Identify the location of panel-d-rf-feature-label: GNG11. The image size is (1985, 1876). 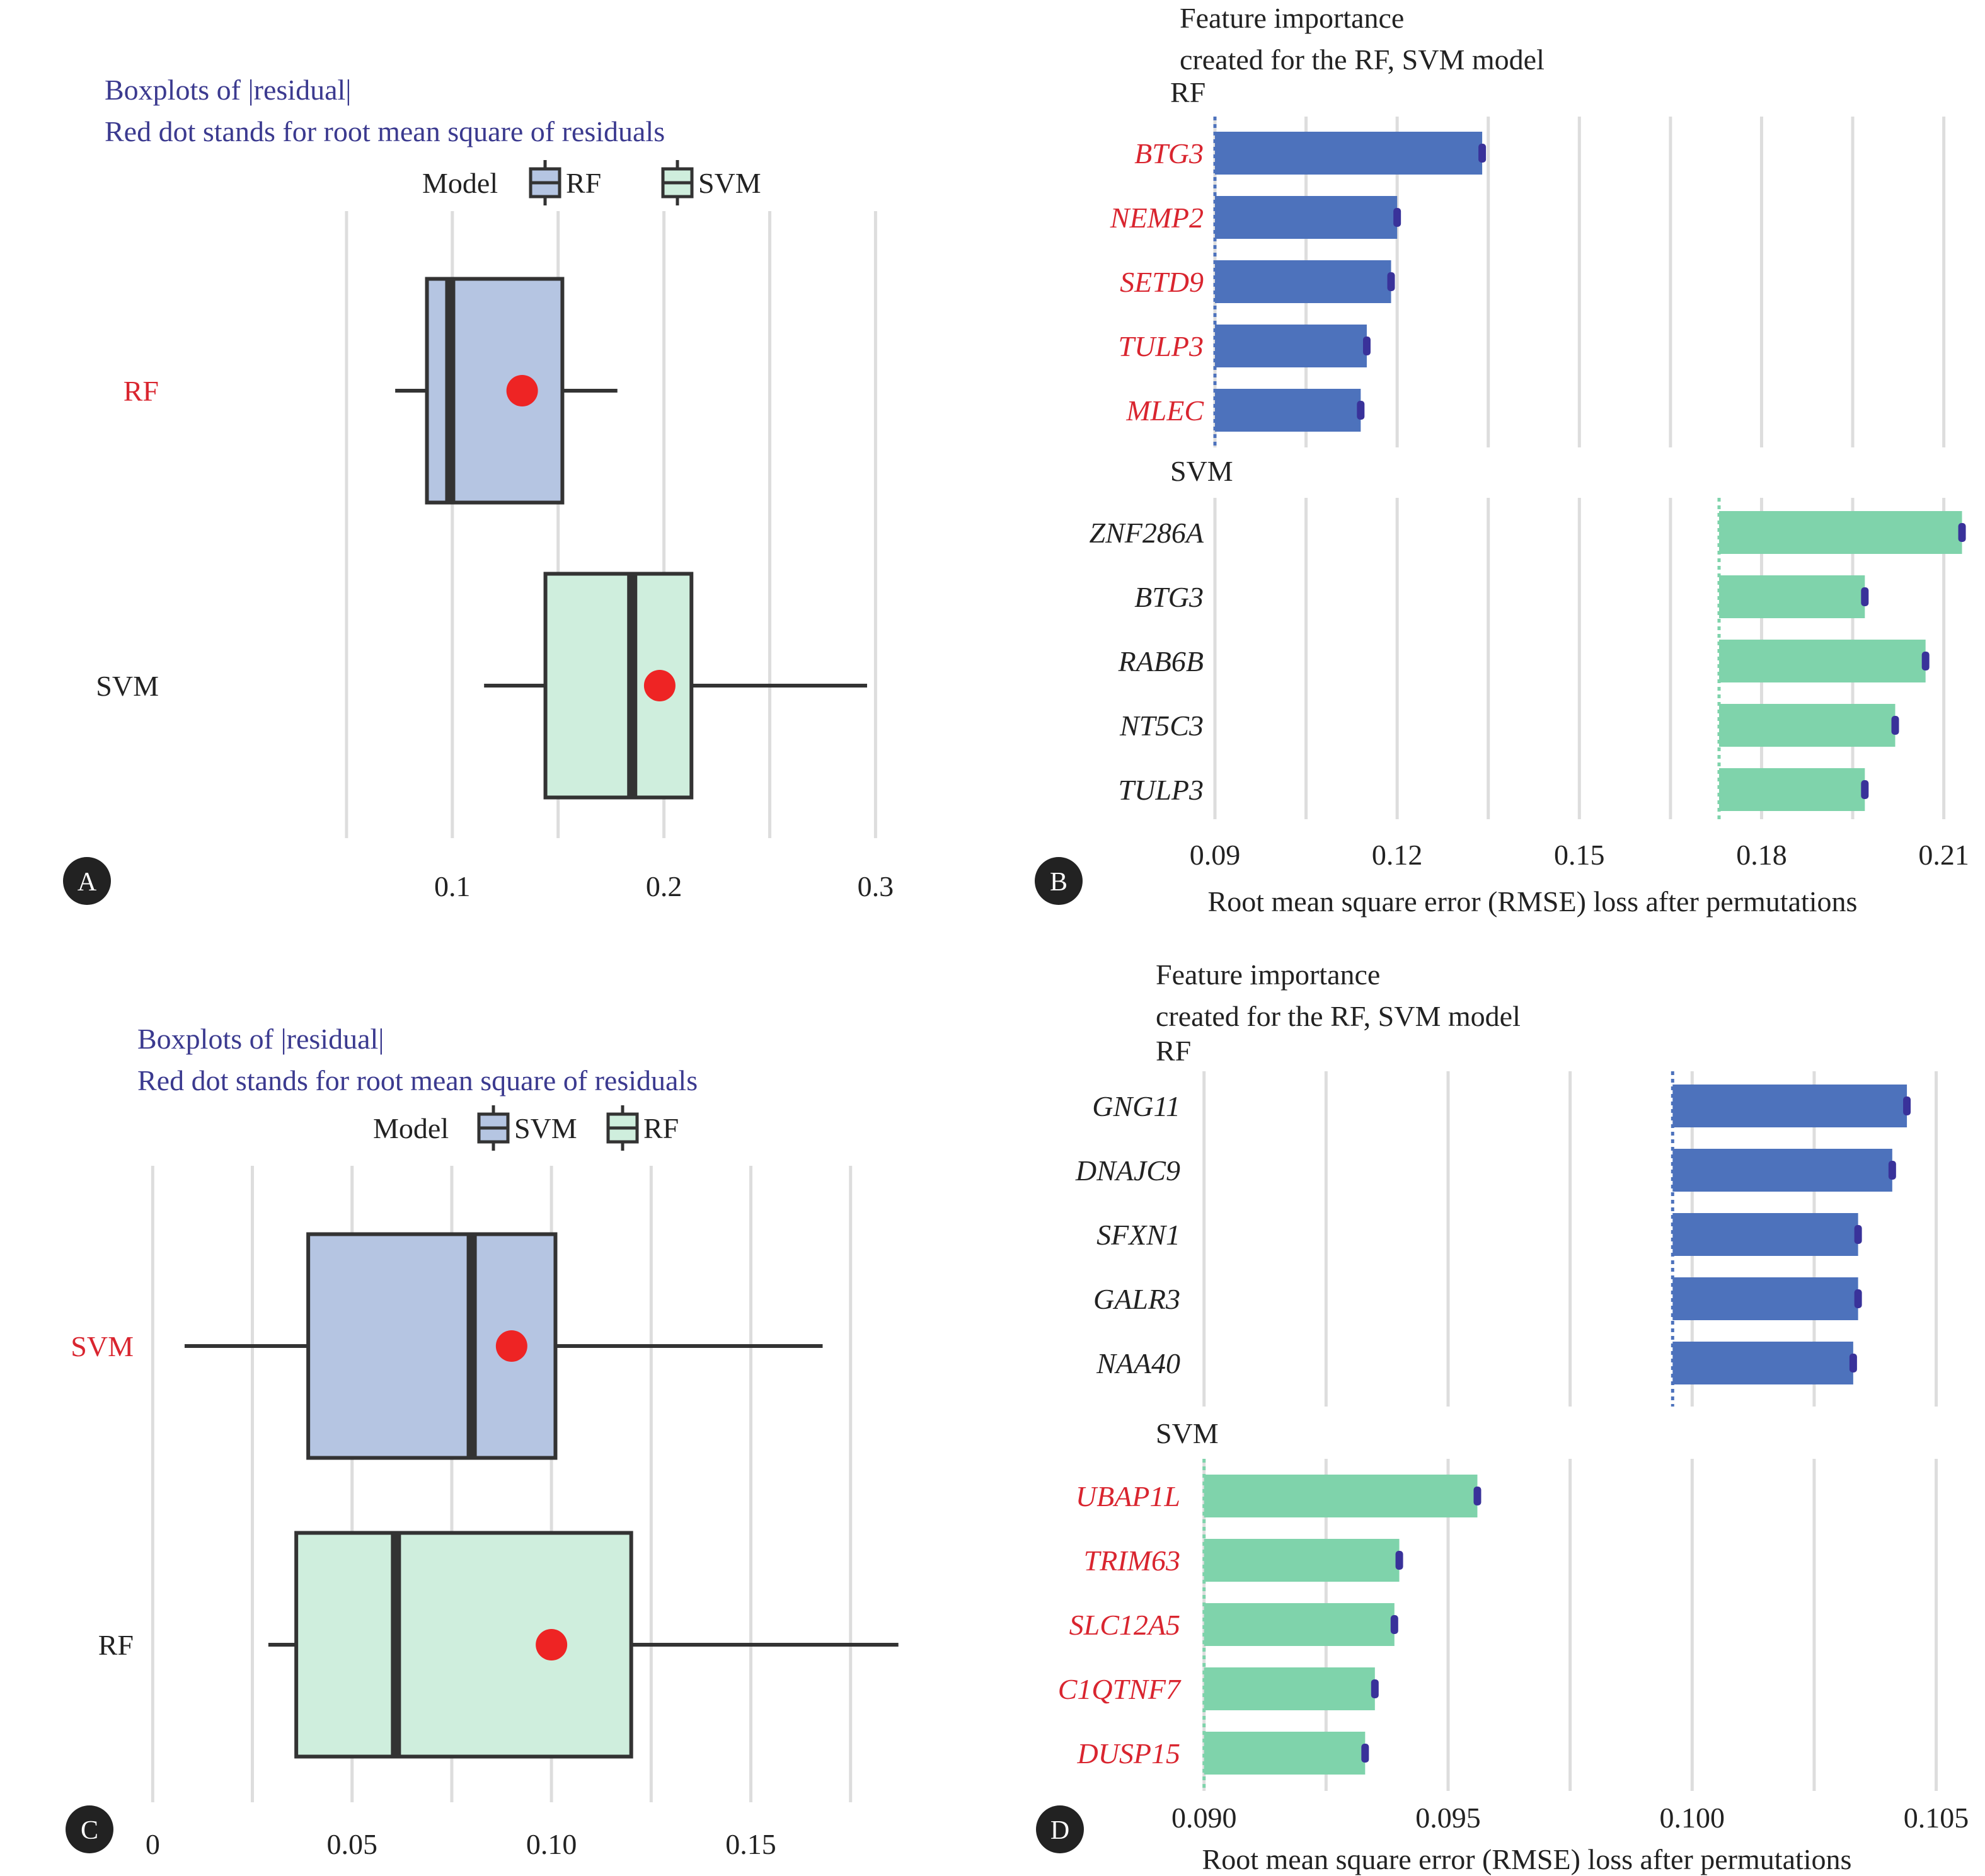
(1136, 1106).